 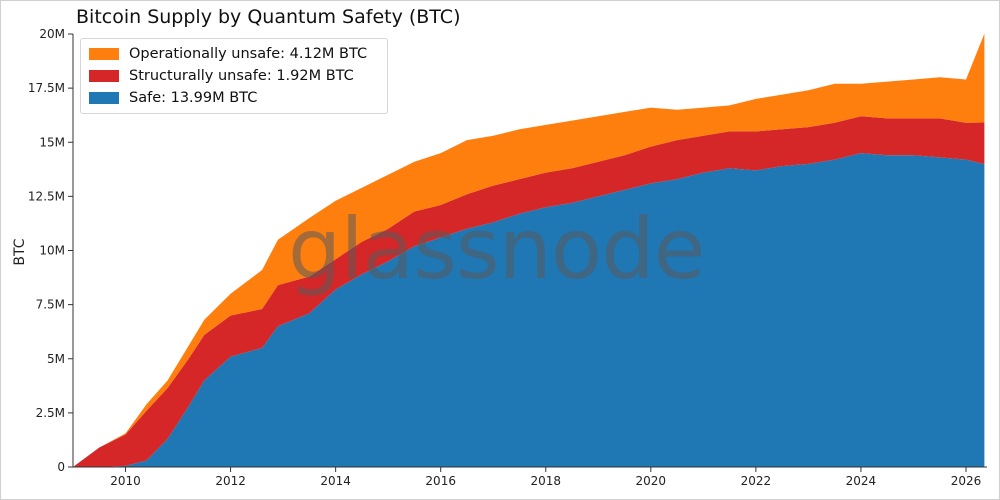 I want to click on y-ticks: 0 2.5M 5M 7.5M 10M 12.5M 15M 17.5M 20M, so click(x=50, y=250).